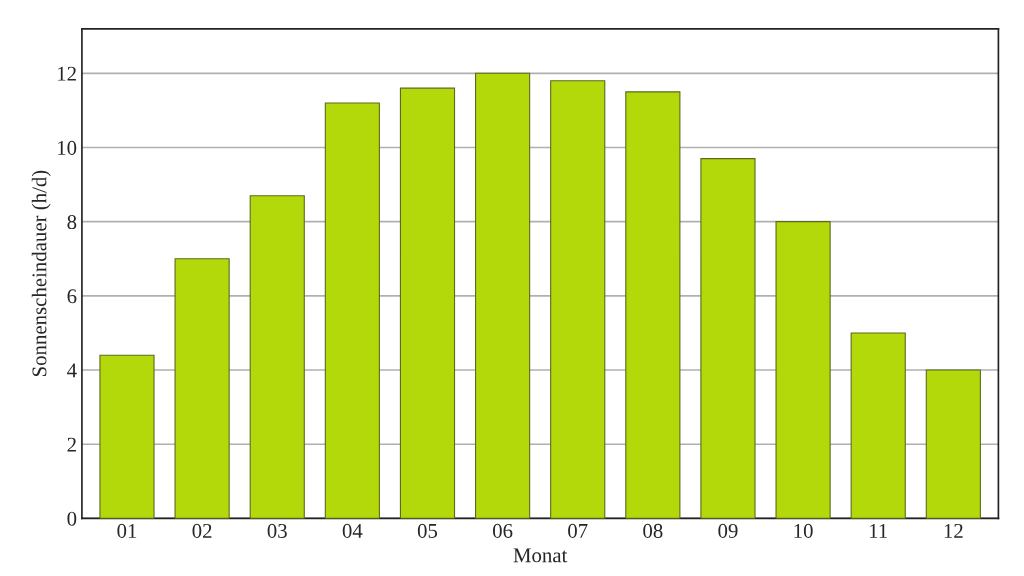  Describe the element at coordinates (540, 555) in the screenshot. I see `x-axis-title: Monat` at that location.